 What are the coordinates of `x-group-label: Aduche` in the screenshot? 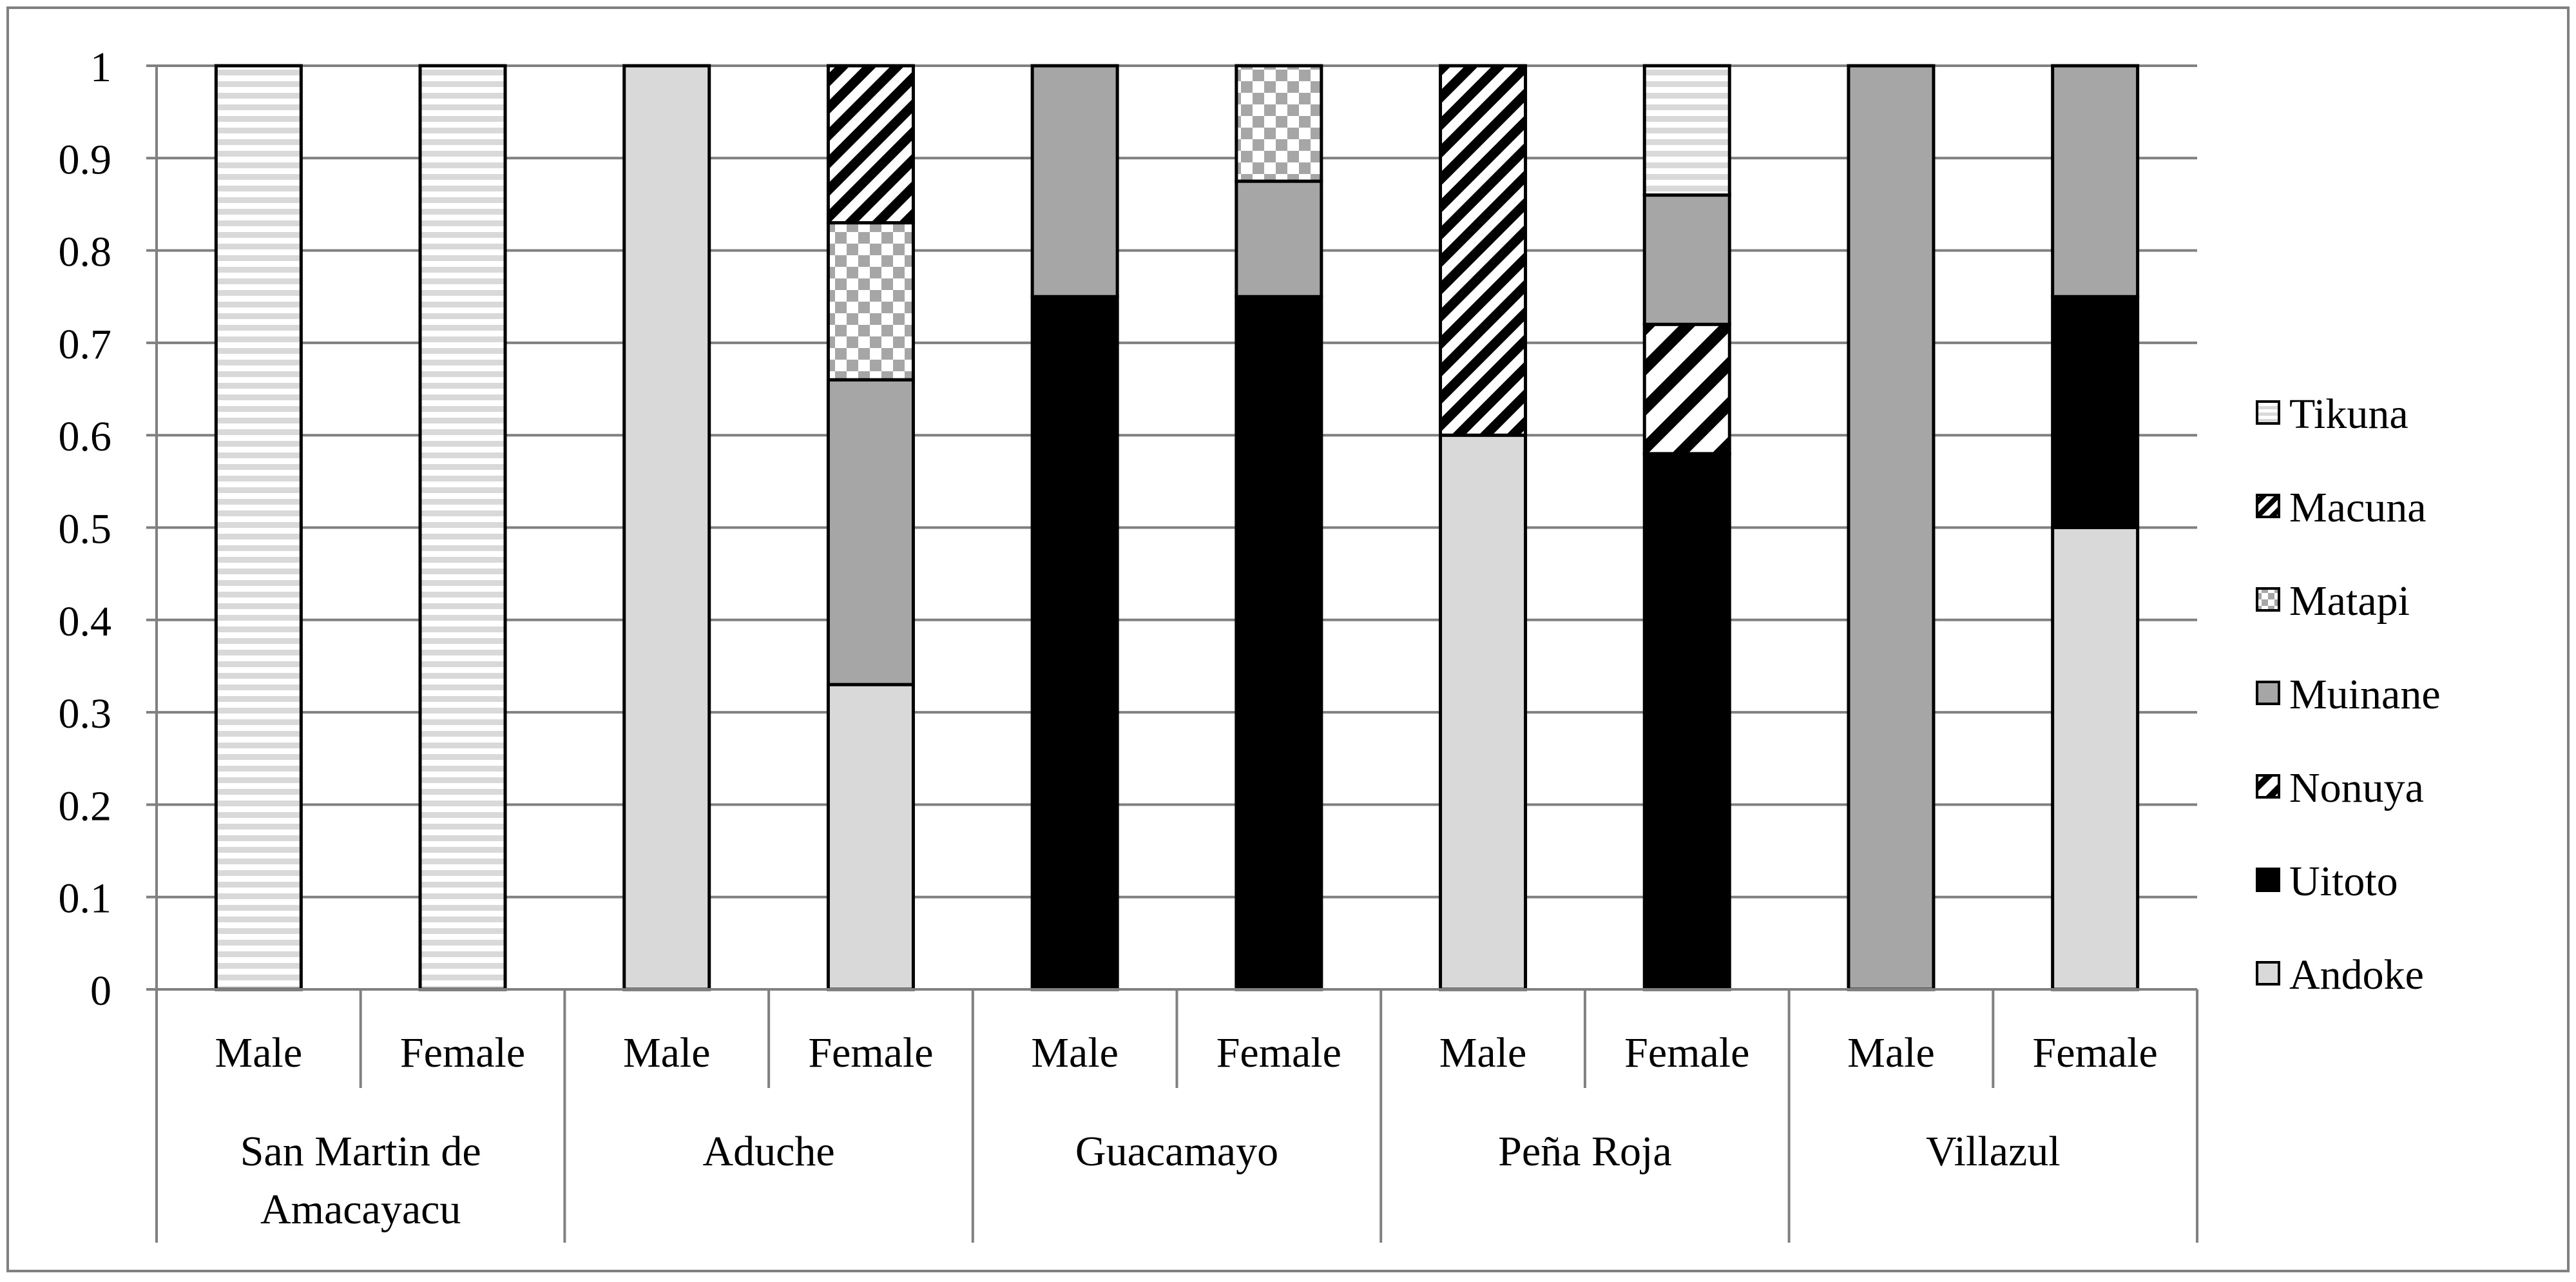 It's located at (768, 1151).